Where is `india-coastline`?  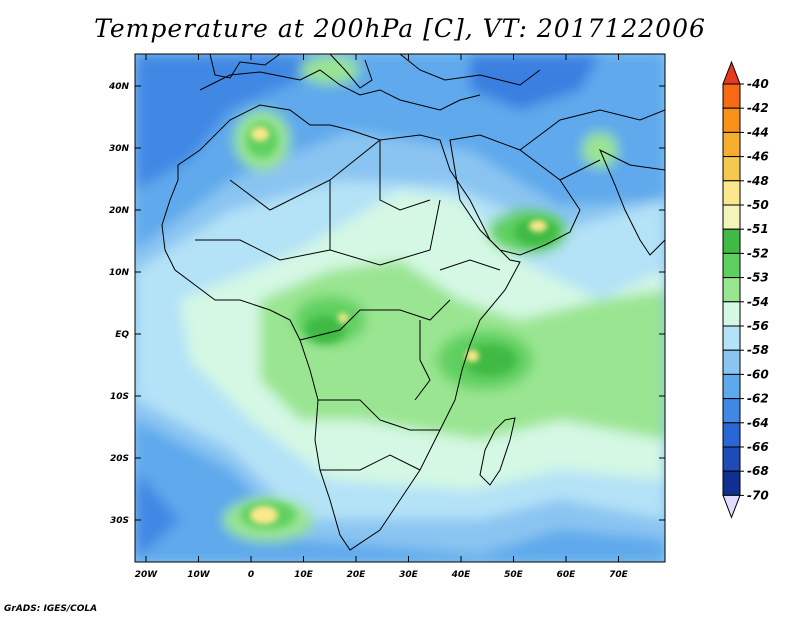 india-coastline is located at coordinates (632, 202).